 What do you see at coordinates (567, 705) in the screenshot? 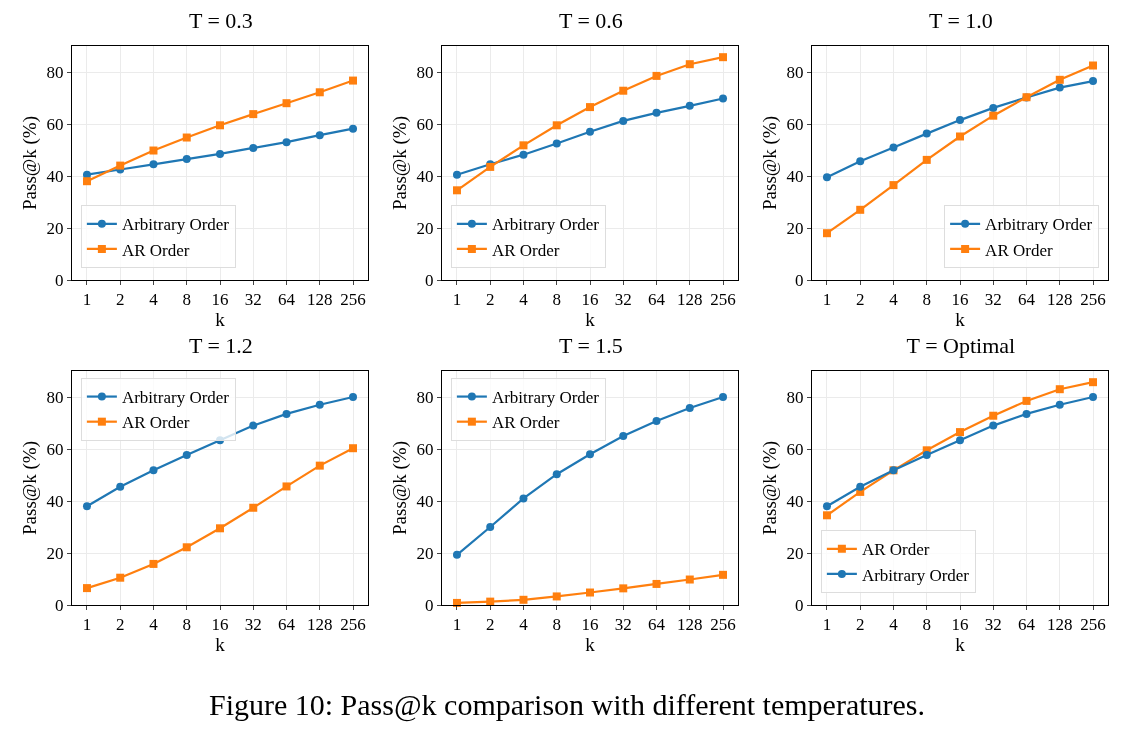
I see `caption: Figure 10: Pass@k comparison with different temperatures.` at bounding box center [567, 705].